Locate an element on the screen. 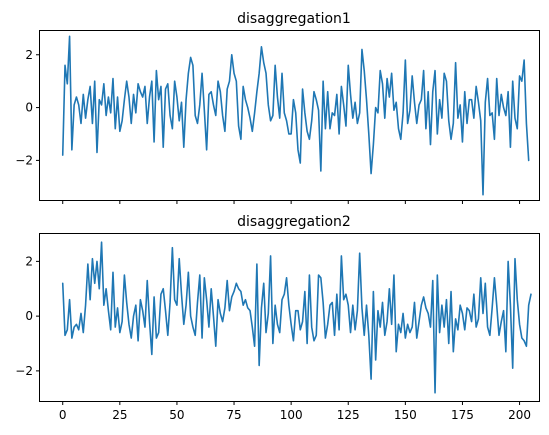 The height and width of the screenshot is (435, 549). x-tick-label: 150 is located at coordinates (405, 415).